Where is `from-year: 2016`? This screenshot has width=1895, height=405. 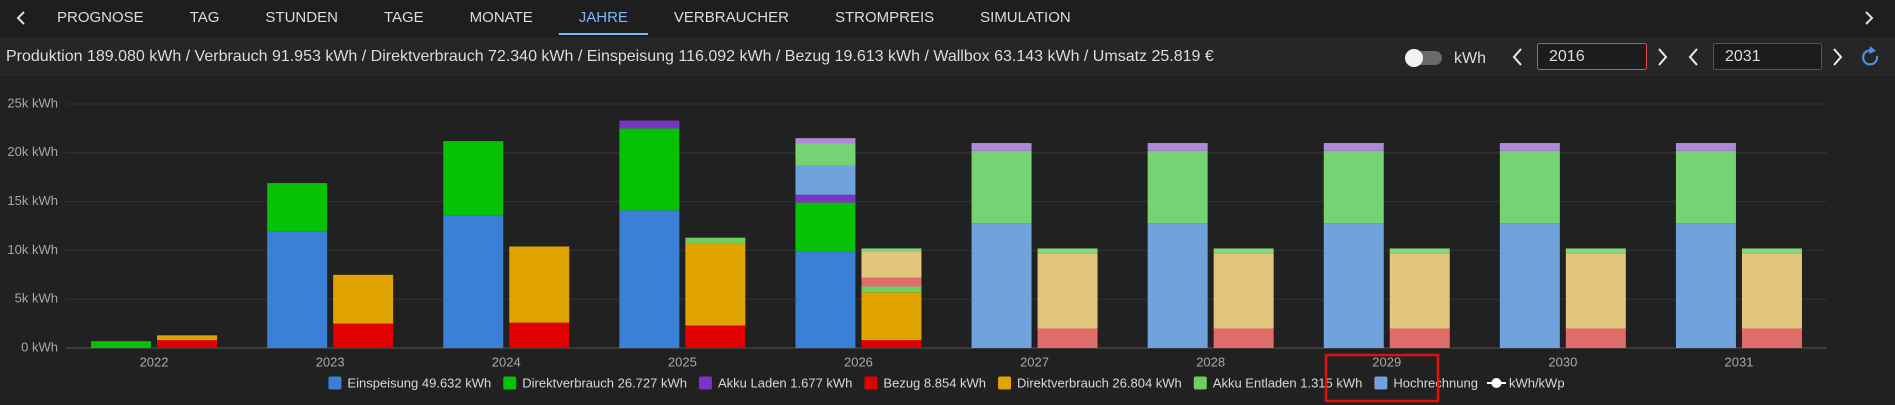
from-year: 2016 is located at coordinates (1567, 56).